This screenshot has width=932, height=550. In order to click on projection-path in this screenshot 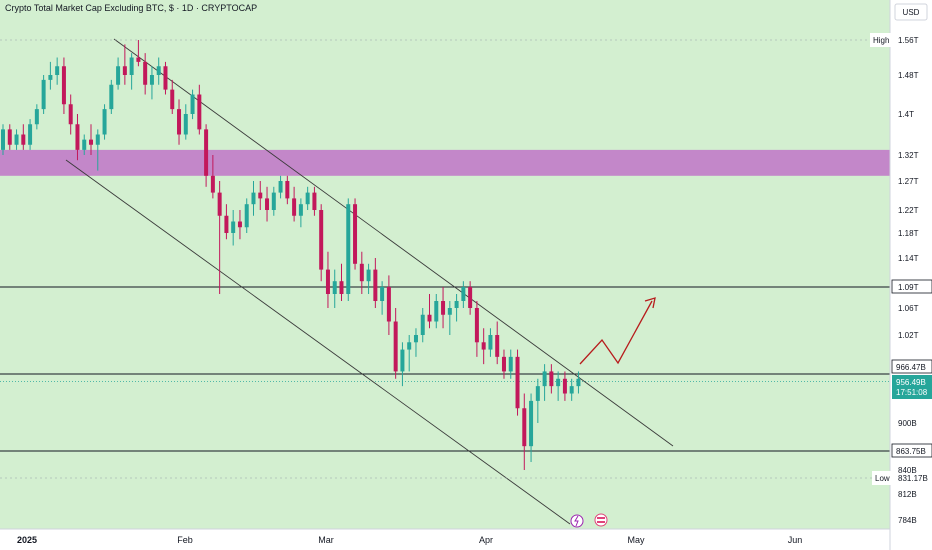, I will do `click(616, 332)`.